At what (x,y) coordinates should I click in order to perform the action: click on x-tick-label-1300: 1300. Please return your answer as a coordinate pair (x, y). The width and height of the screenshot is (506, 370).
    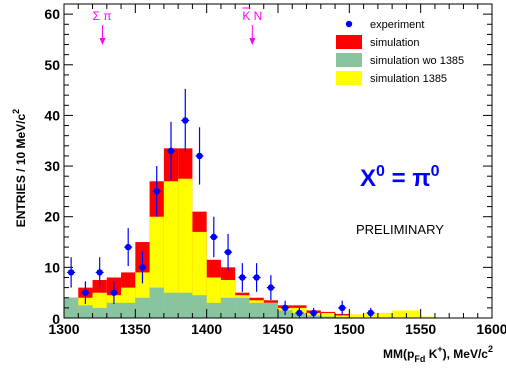
    Looking at the image, I should click on (63, 329).